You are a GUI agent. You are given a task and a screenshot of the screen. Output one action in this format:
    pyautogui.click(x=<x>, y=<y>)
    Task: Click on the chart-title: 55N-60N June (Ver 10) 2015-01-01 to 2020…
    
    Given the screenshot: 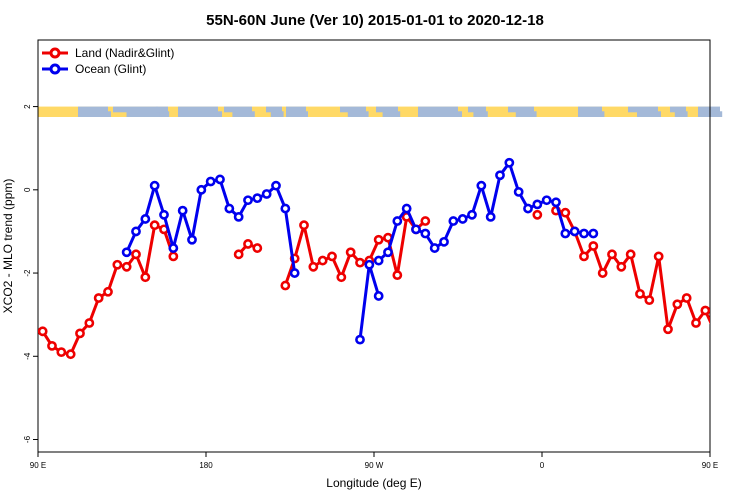 What is the action you would take?
    pyautogui.click(x=375, y=20)
    